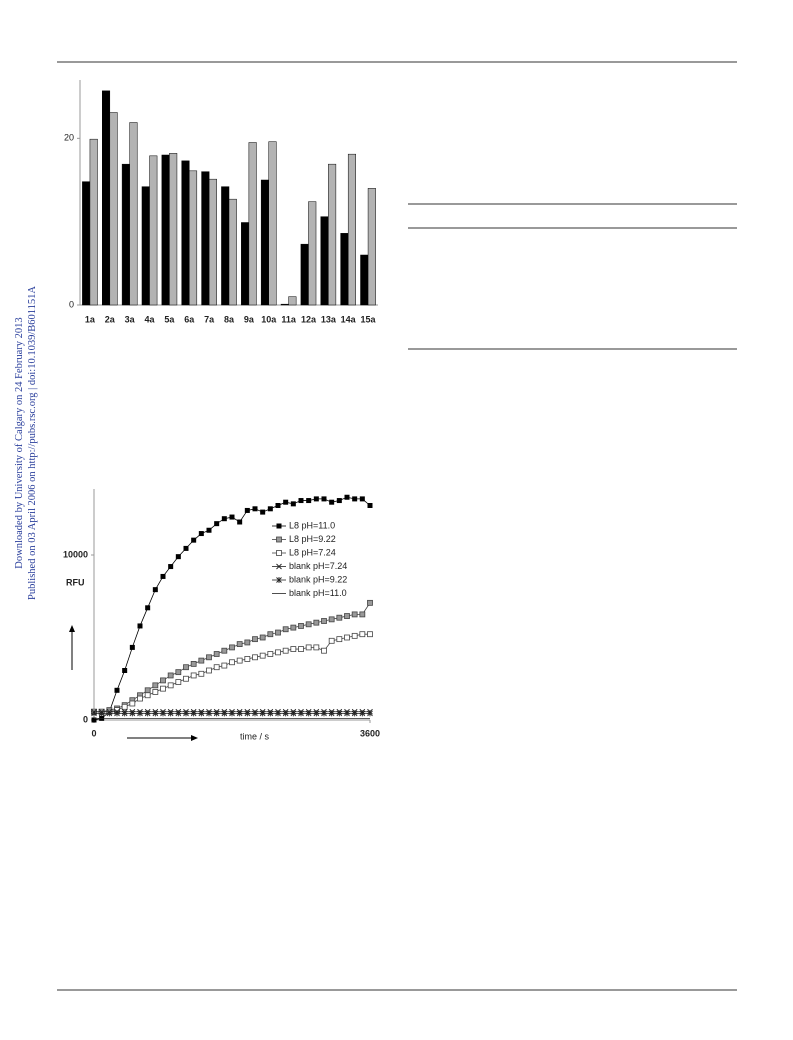 This screenshot has height=1040, width=793. What do you see at coordinates (209, 319) in the screenshot?
I see `x-tick-label: 7a` at bounding box center [209, 319].